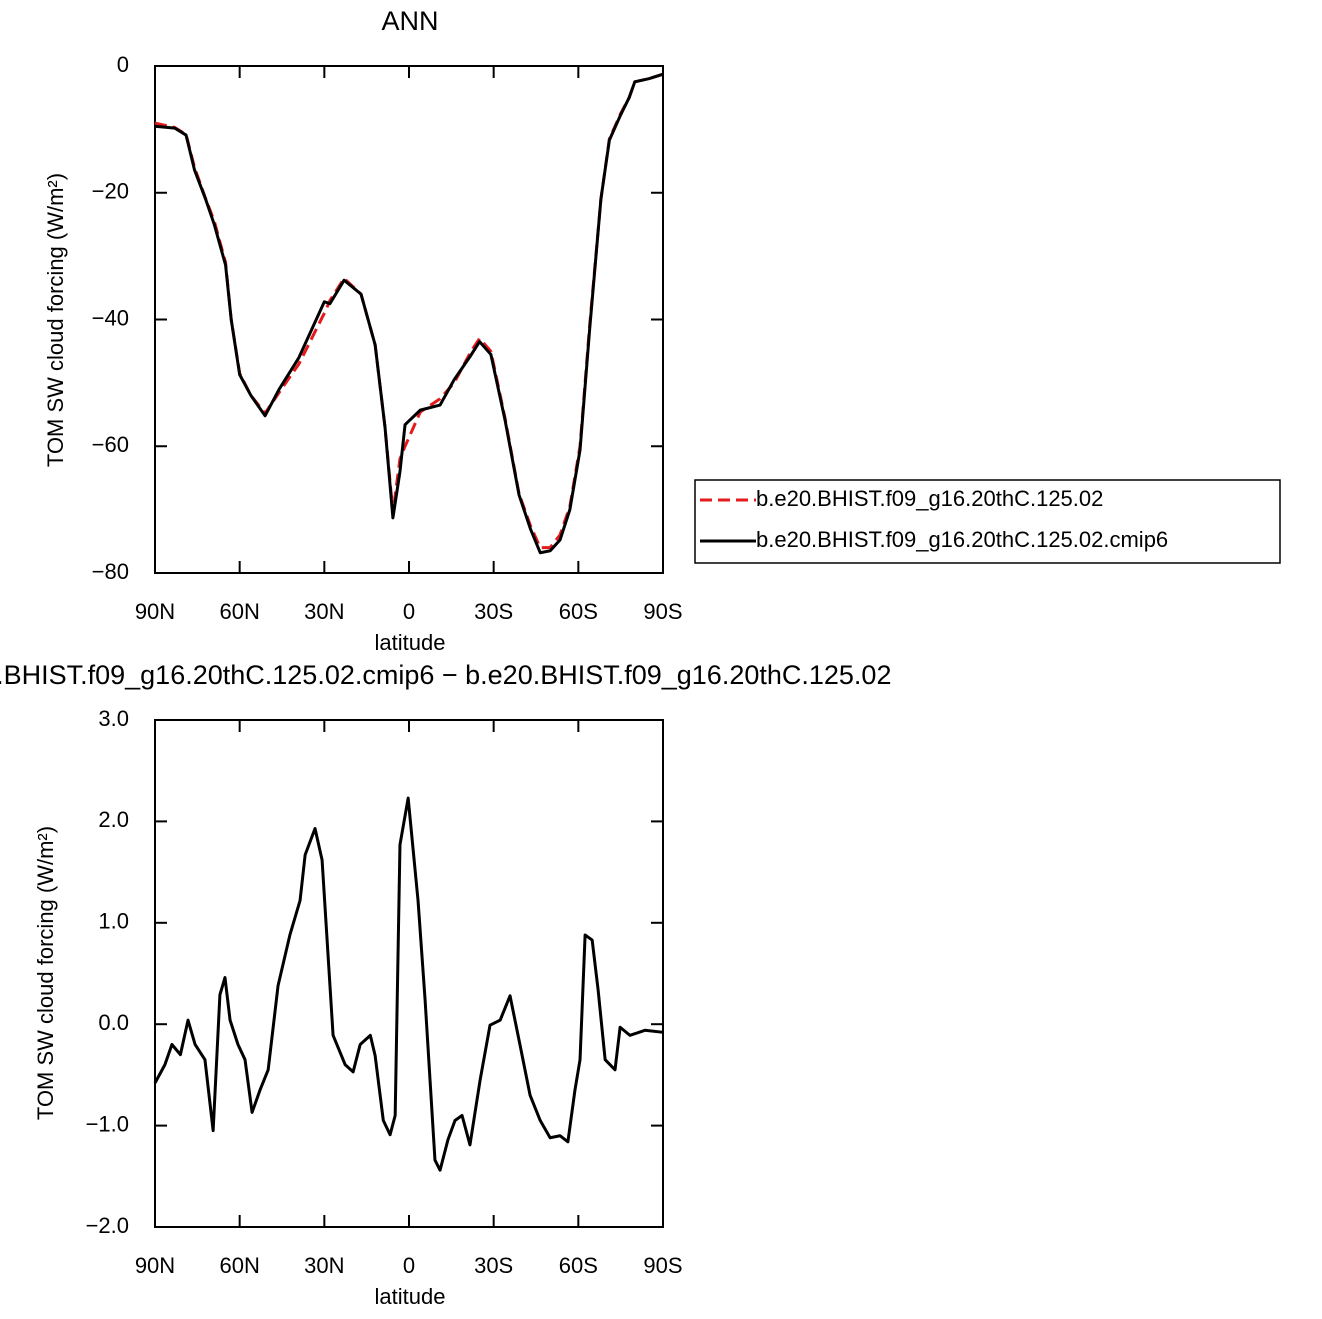 This screenshot has height=1319, width=1322. What do you see at coordinates (110, 317) in the screenshot?
I see `y-tick-label: −40` at bounding box center [110, 317].